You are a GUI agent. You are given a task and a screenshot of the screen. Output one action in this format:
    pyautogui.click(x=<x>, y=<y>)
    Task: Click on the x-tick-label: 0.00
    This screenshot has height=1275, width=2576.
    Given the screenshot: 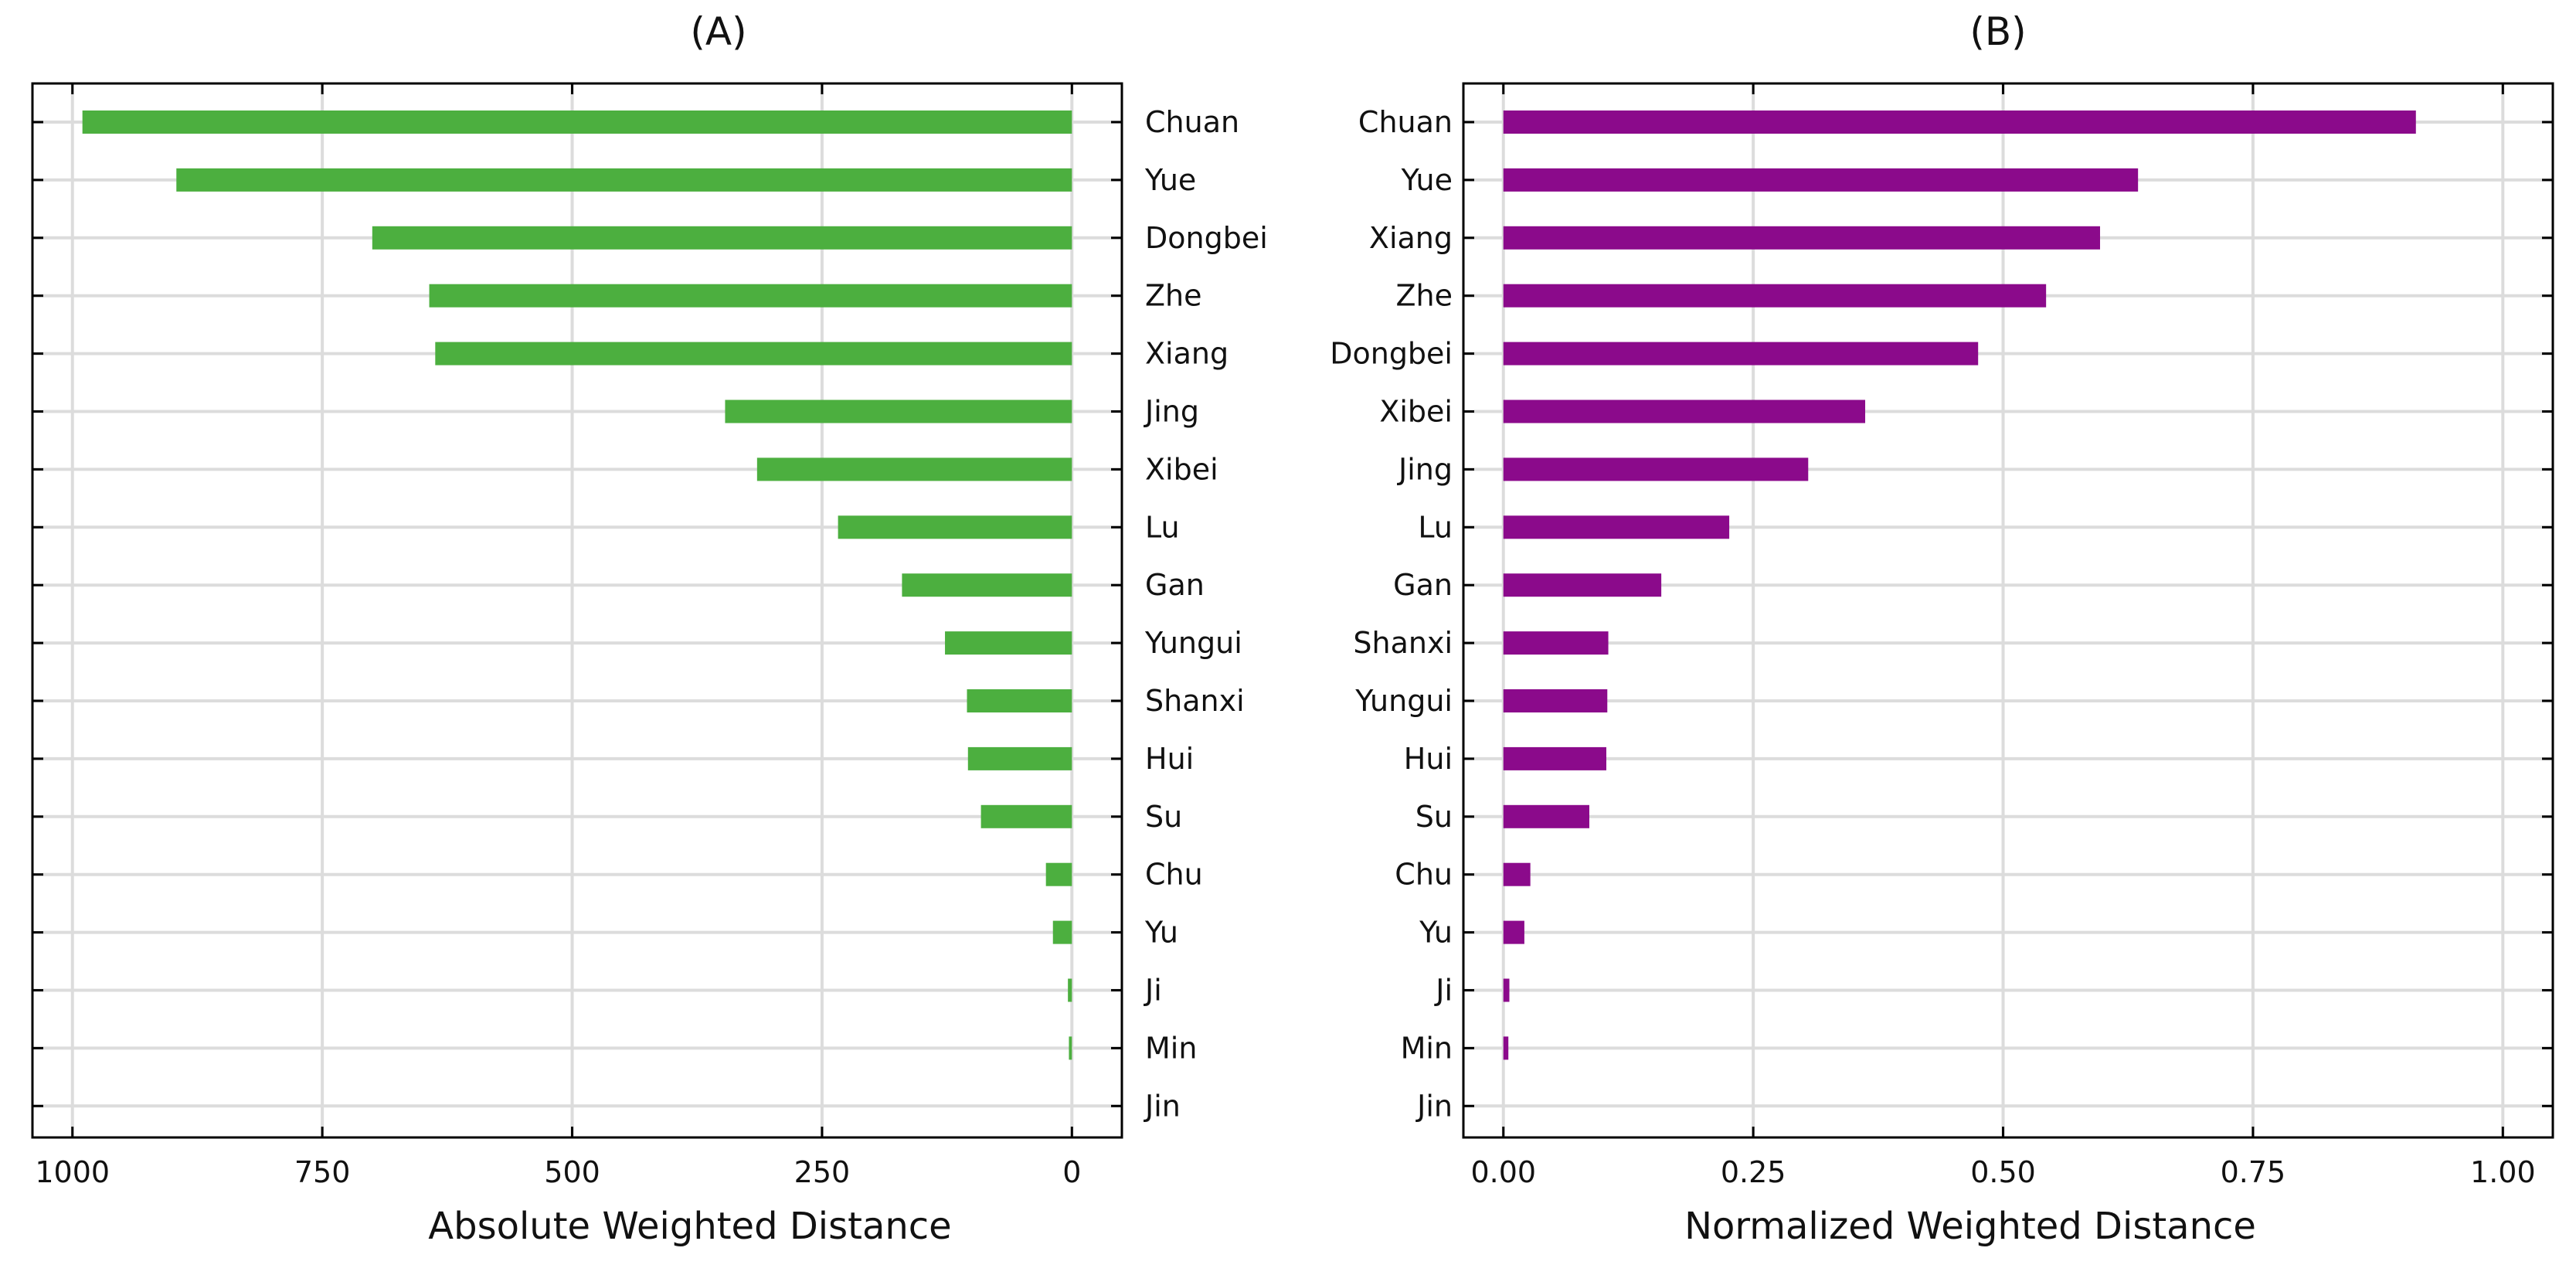 What is the action you would take?
    pyautogui.click(x=1503, y=1172)
    